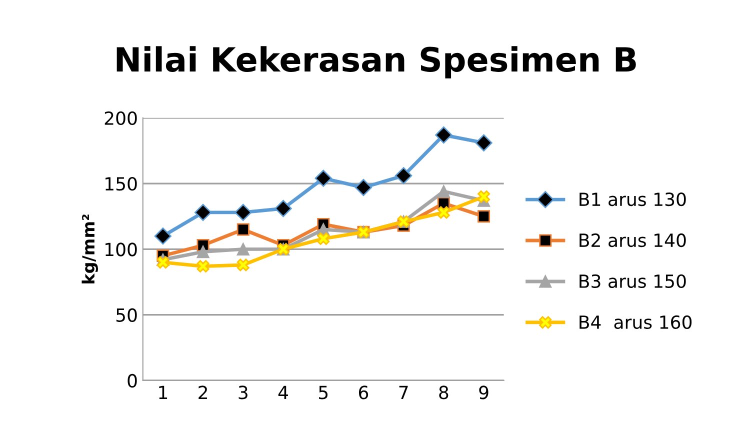 The height and width of the screenshot is (445, 752). I want to click on legend-label: B1 arus 130, so click(633, 199).